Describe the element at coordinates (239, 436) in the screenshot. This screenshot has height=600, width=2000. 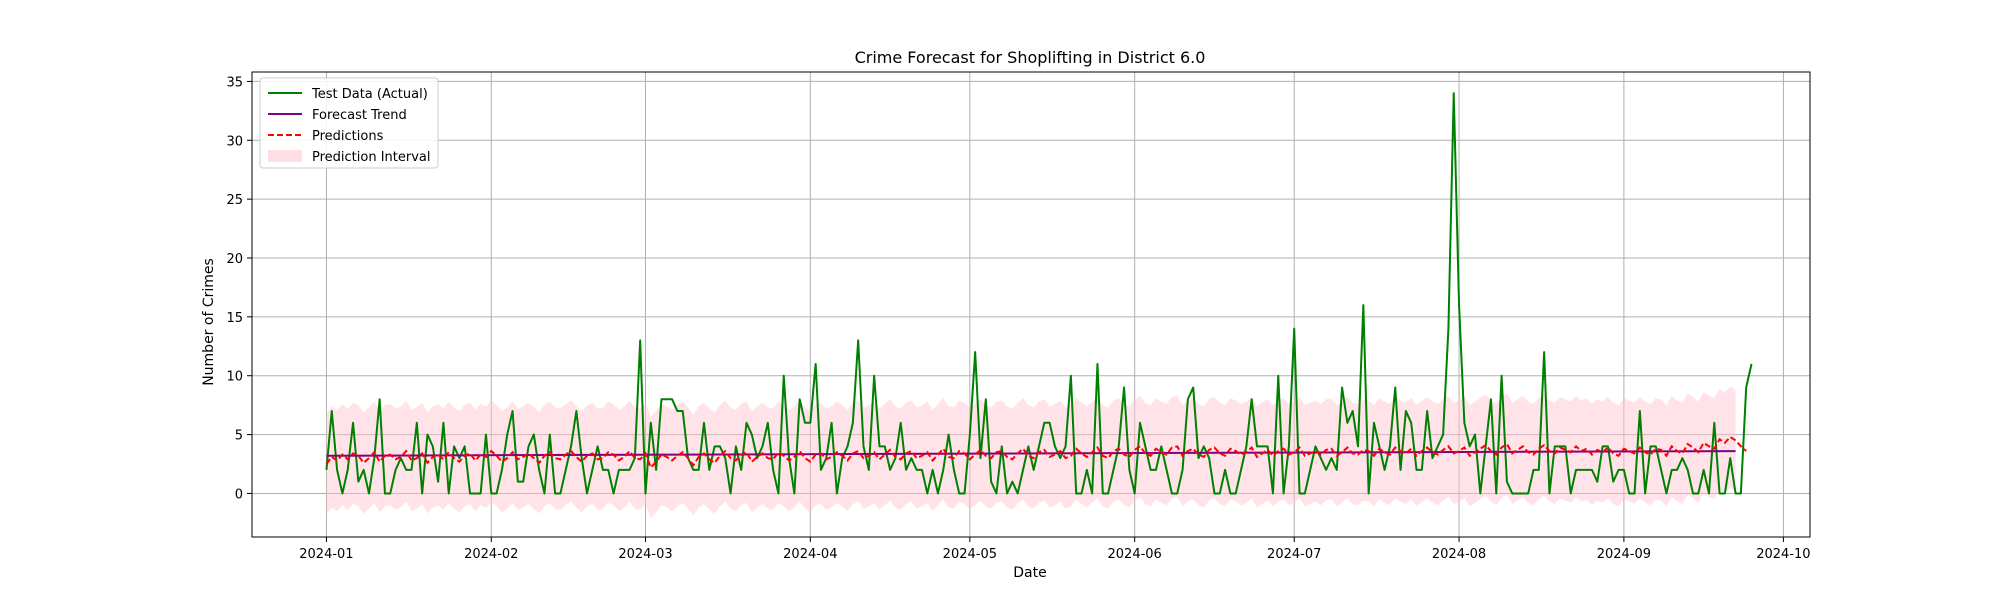
I see `y-tick-label: 5` at that location.